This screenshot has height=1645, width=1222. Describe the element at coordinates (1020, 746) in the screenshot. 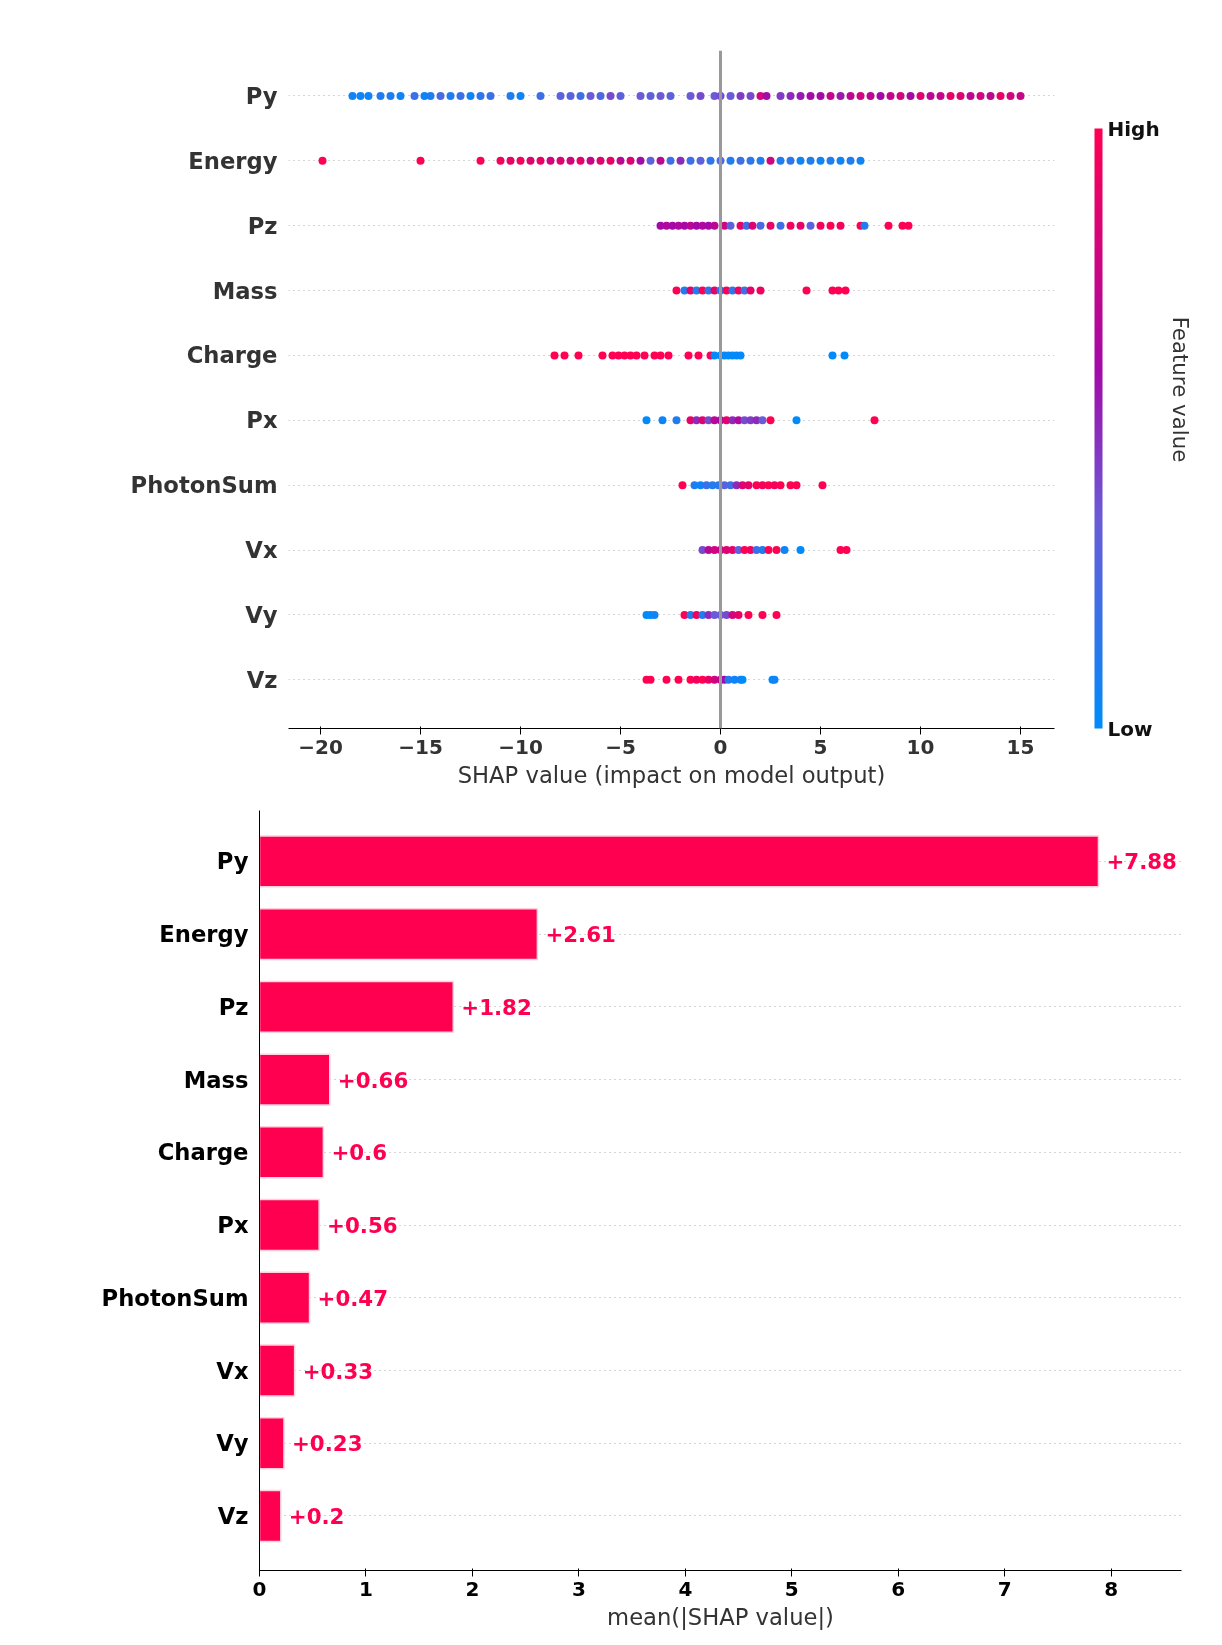

I see `x-tick-label: 15` at that location.